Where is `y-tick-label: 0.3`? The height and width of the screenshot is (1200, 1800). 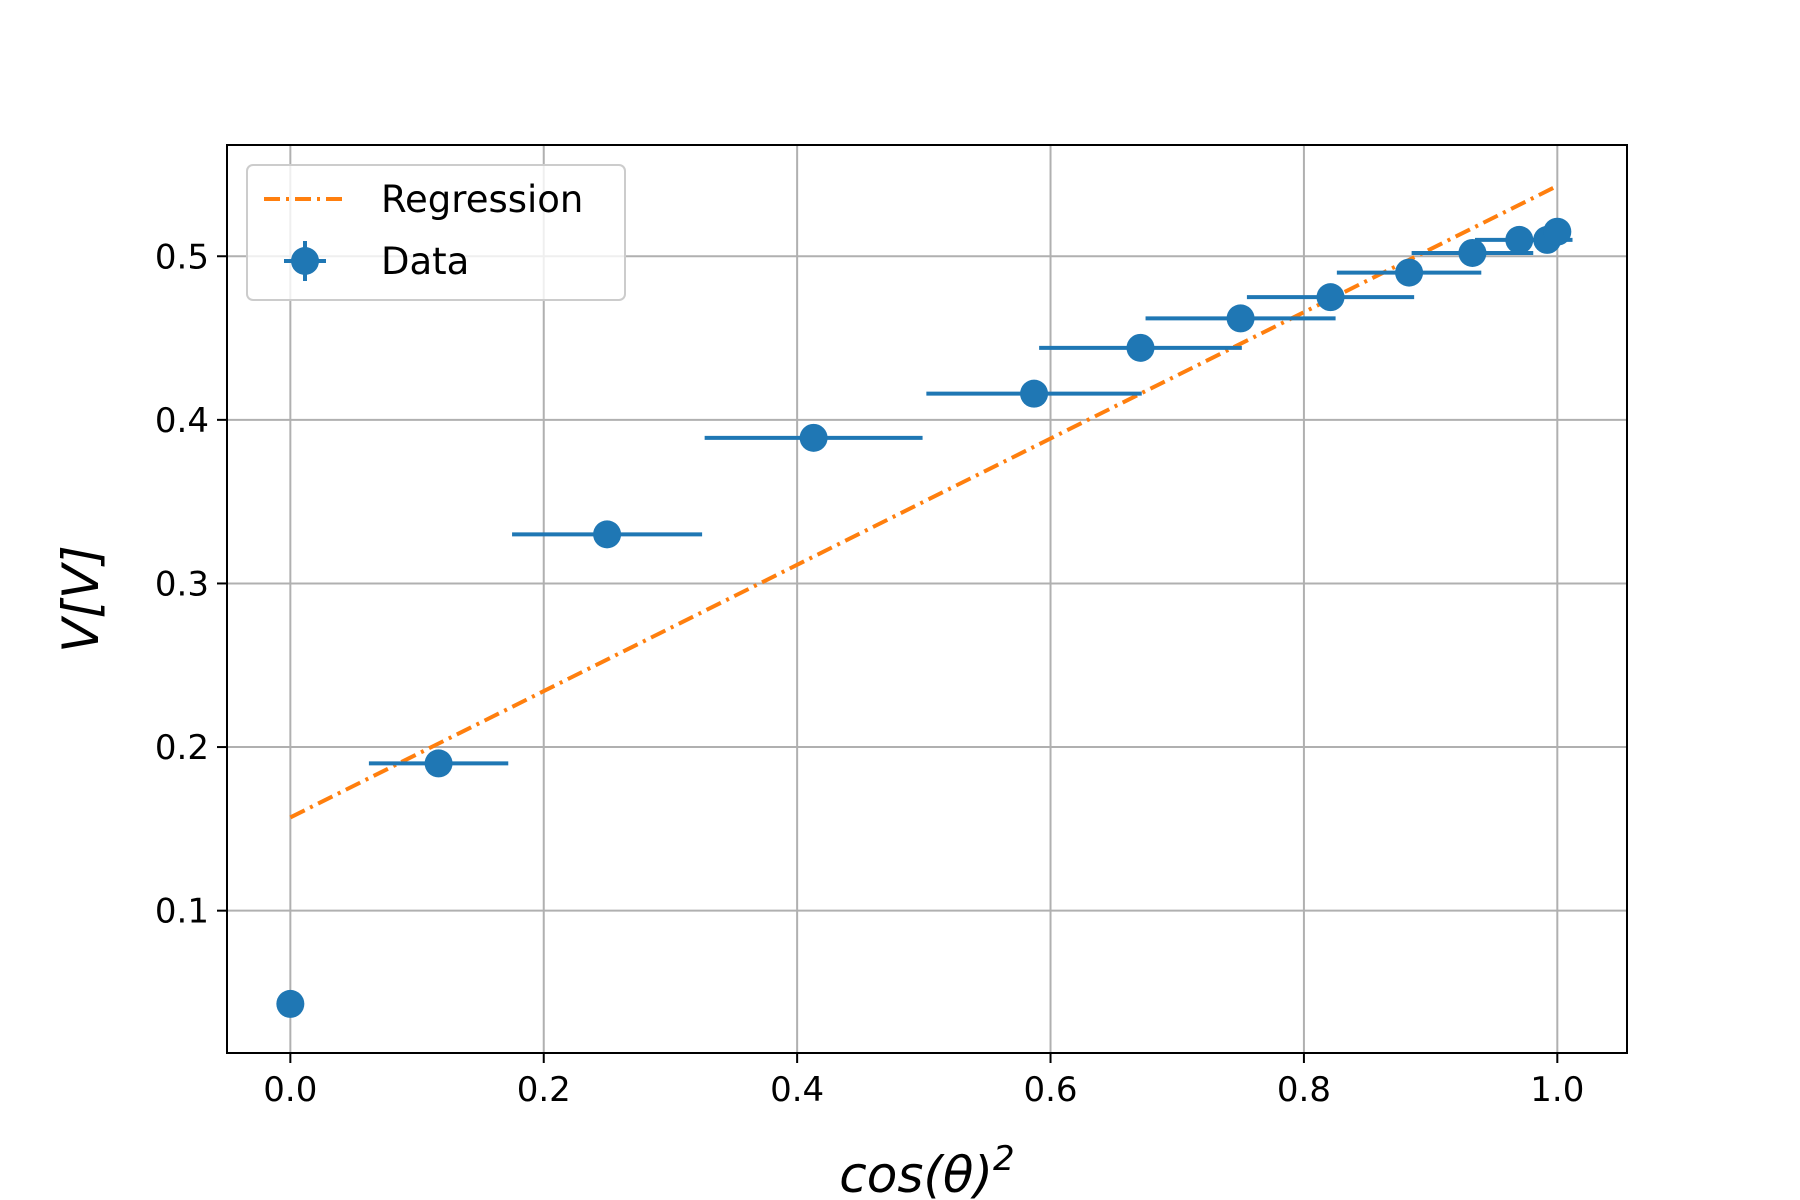
y-tick-label: 0.3 is located at coordinates (182, 584).